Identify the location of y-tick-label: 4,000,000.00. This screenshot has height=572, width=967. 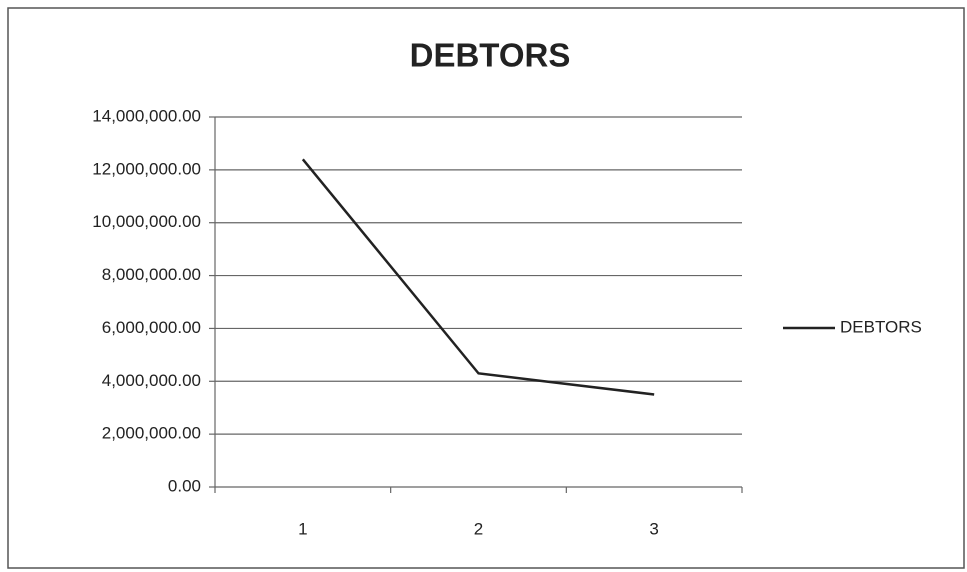
(151, 380).